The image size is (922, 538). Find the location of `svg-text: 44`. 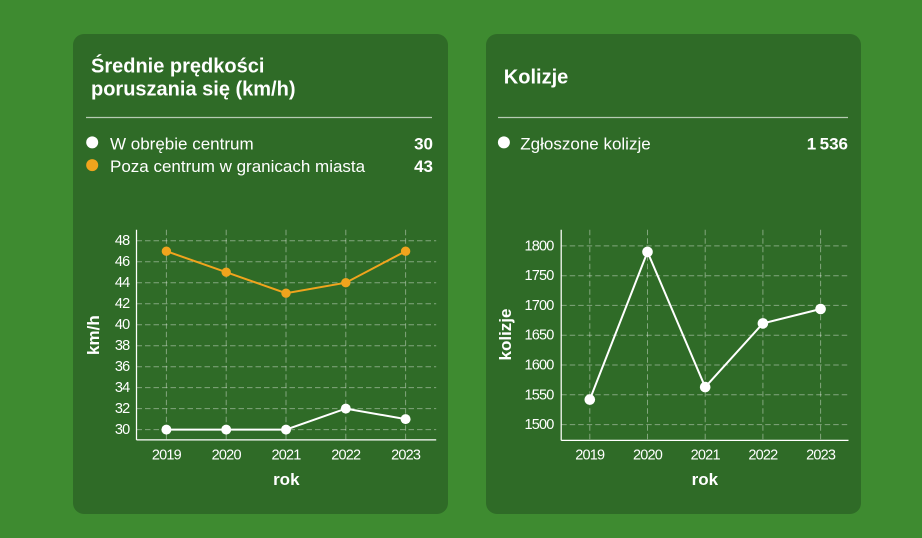

svg-text: 44 is located at coordinates (122, 283).